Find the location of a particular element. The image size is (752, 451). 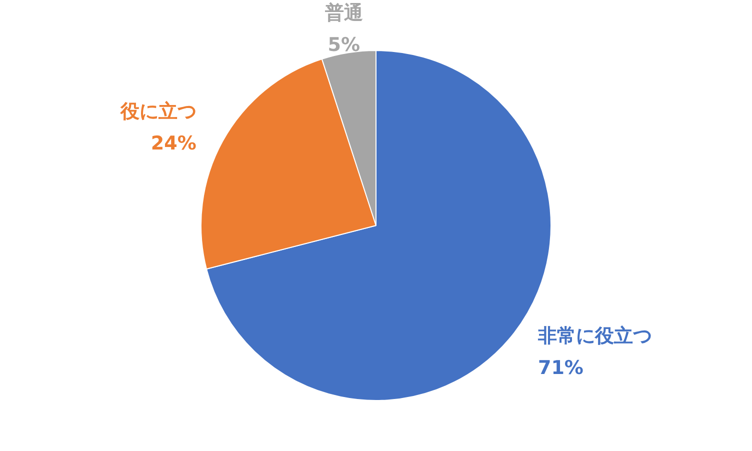

slice-label: 非常に役立つ is located at coordinates (594, 336).